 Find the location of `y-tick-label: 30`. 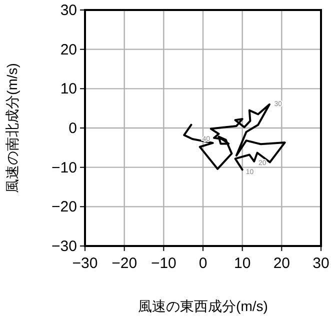

y-tick-label: 30 is located at coordinates (68, 10).